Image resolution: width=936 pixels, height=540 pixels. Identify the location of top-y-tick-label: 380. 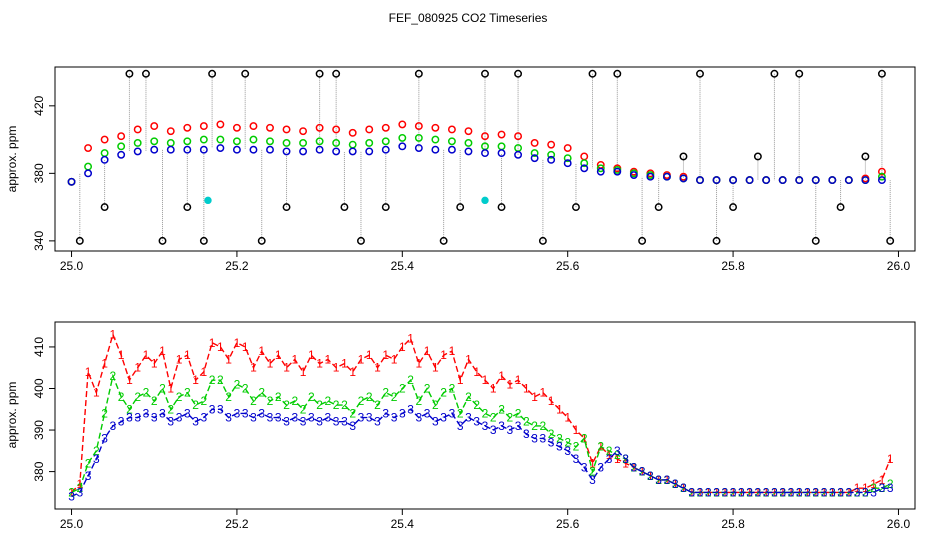
(39, 173).